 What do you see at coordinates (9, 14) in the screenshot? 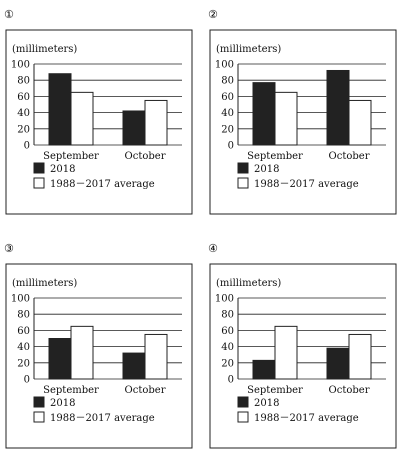
I see `panel-number-label: ①` at bounding box center [9, 14].